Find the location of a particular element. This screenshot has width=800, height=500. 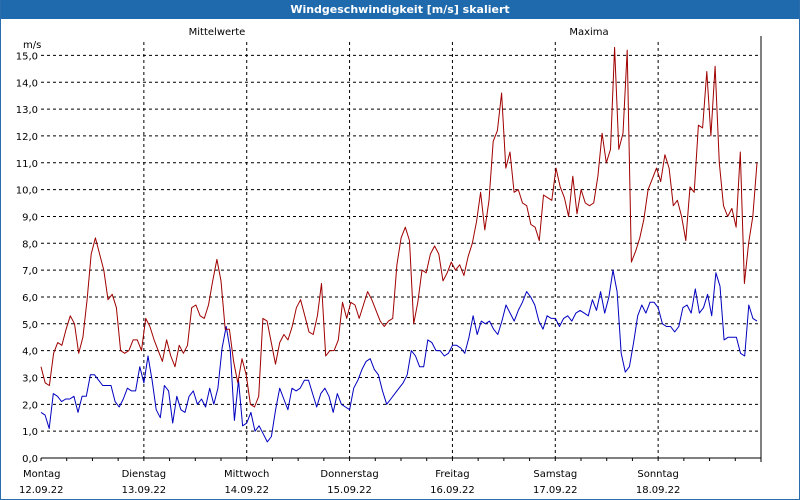

legend-max: Maxima is located at coordinates (588, 32).